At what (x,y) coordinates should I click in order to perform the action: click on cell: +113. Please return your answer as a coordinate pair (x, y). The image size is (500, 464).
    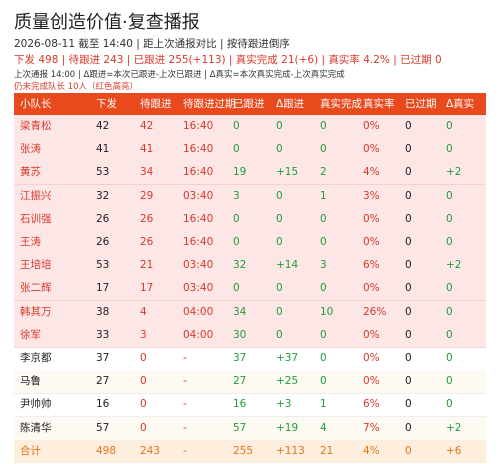
    Looking at the image, I should click on (290, 450).